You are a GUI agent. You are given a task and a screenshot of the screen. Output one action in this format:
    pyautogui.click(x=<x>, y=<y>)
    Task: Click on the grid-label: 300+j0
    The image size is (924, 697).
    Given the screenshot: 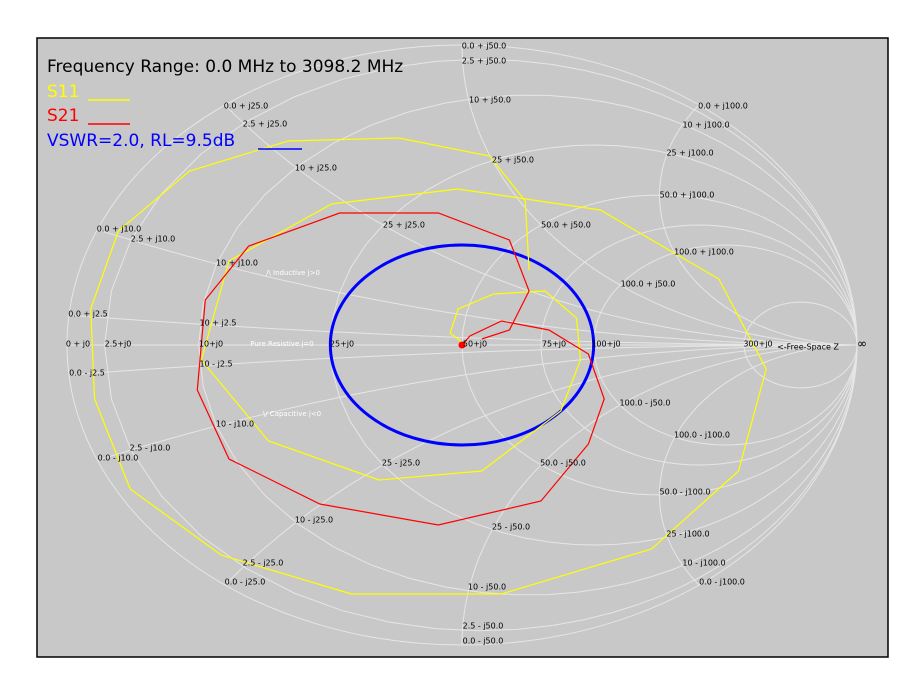 What is the action you would take?
    pyautogui.click(x=757, y=344)
    